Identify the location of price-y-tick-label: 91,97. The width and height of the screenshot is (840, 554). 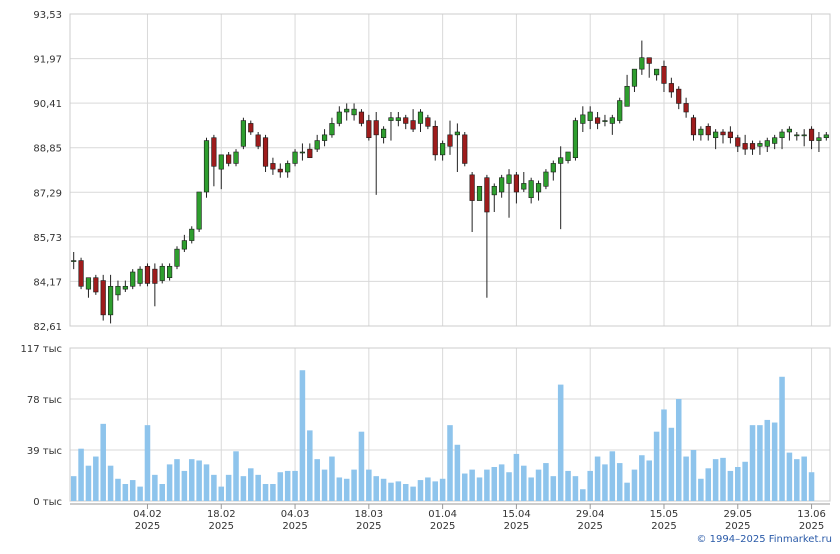
(47, 60).